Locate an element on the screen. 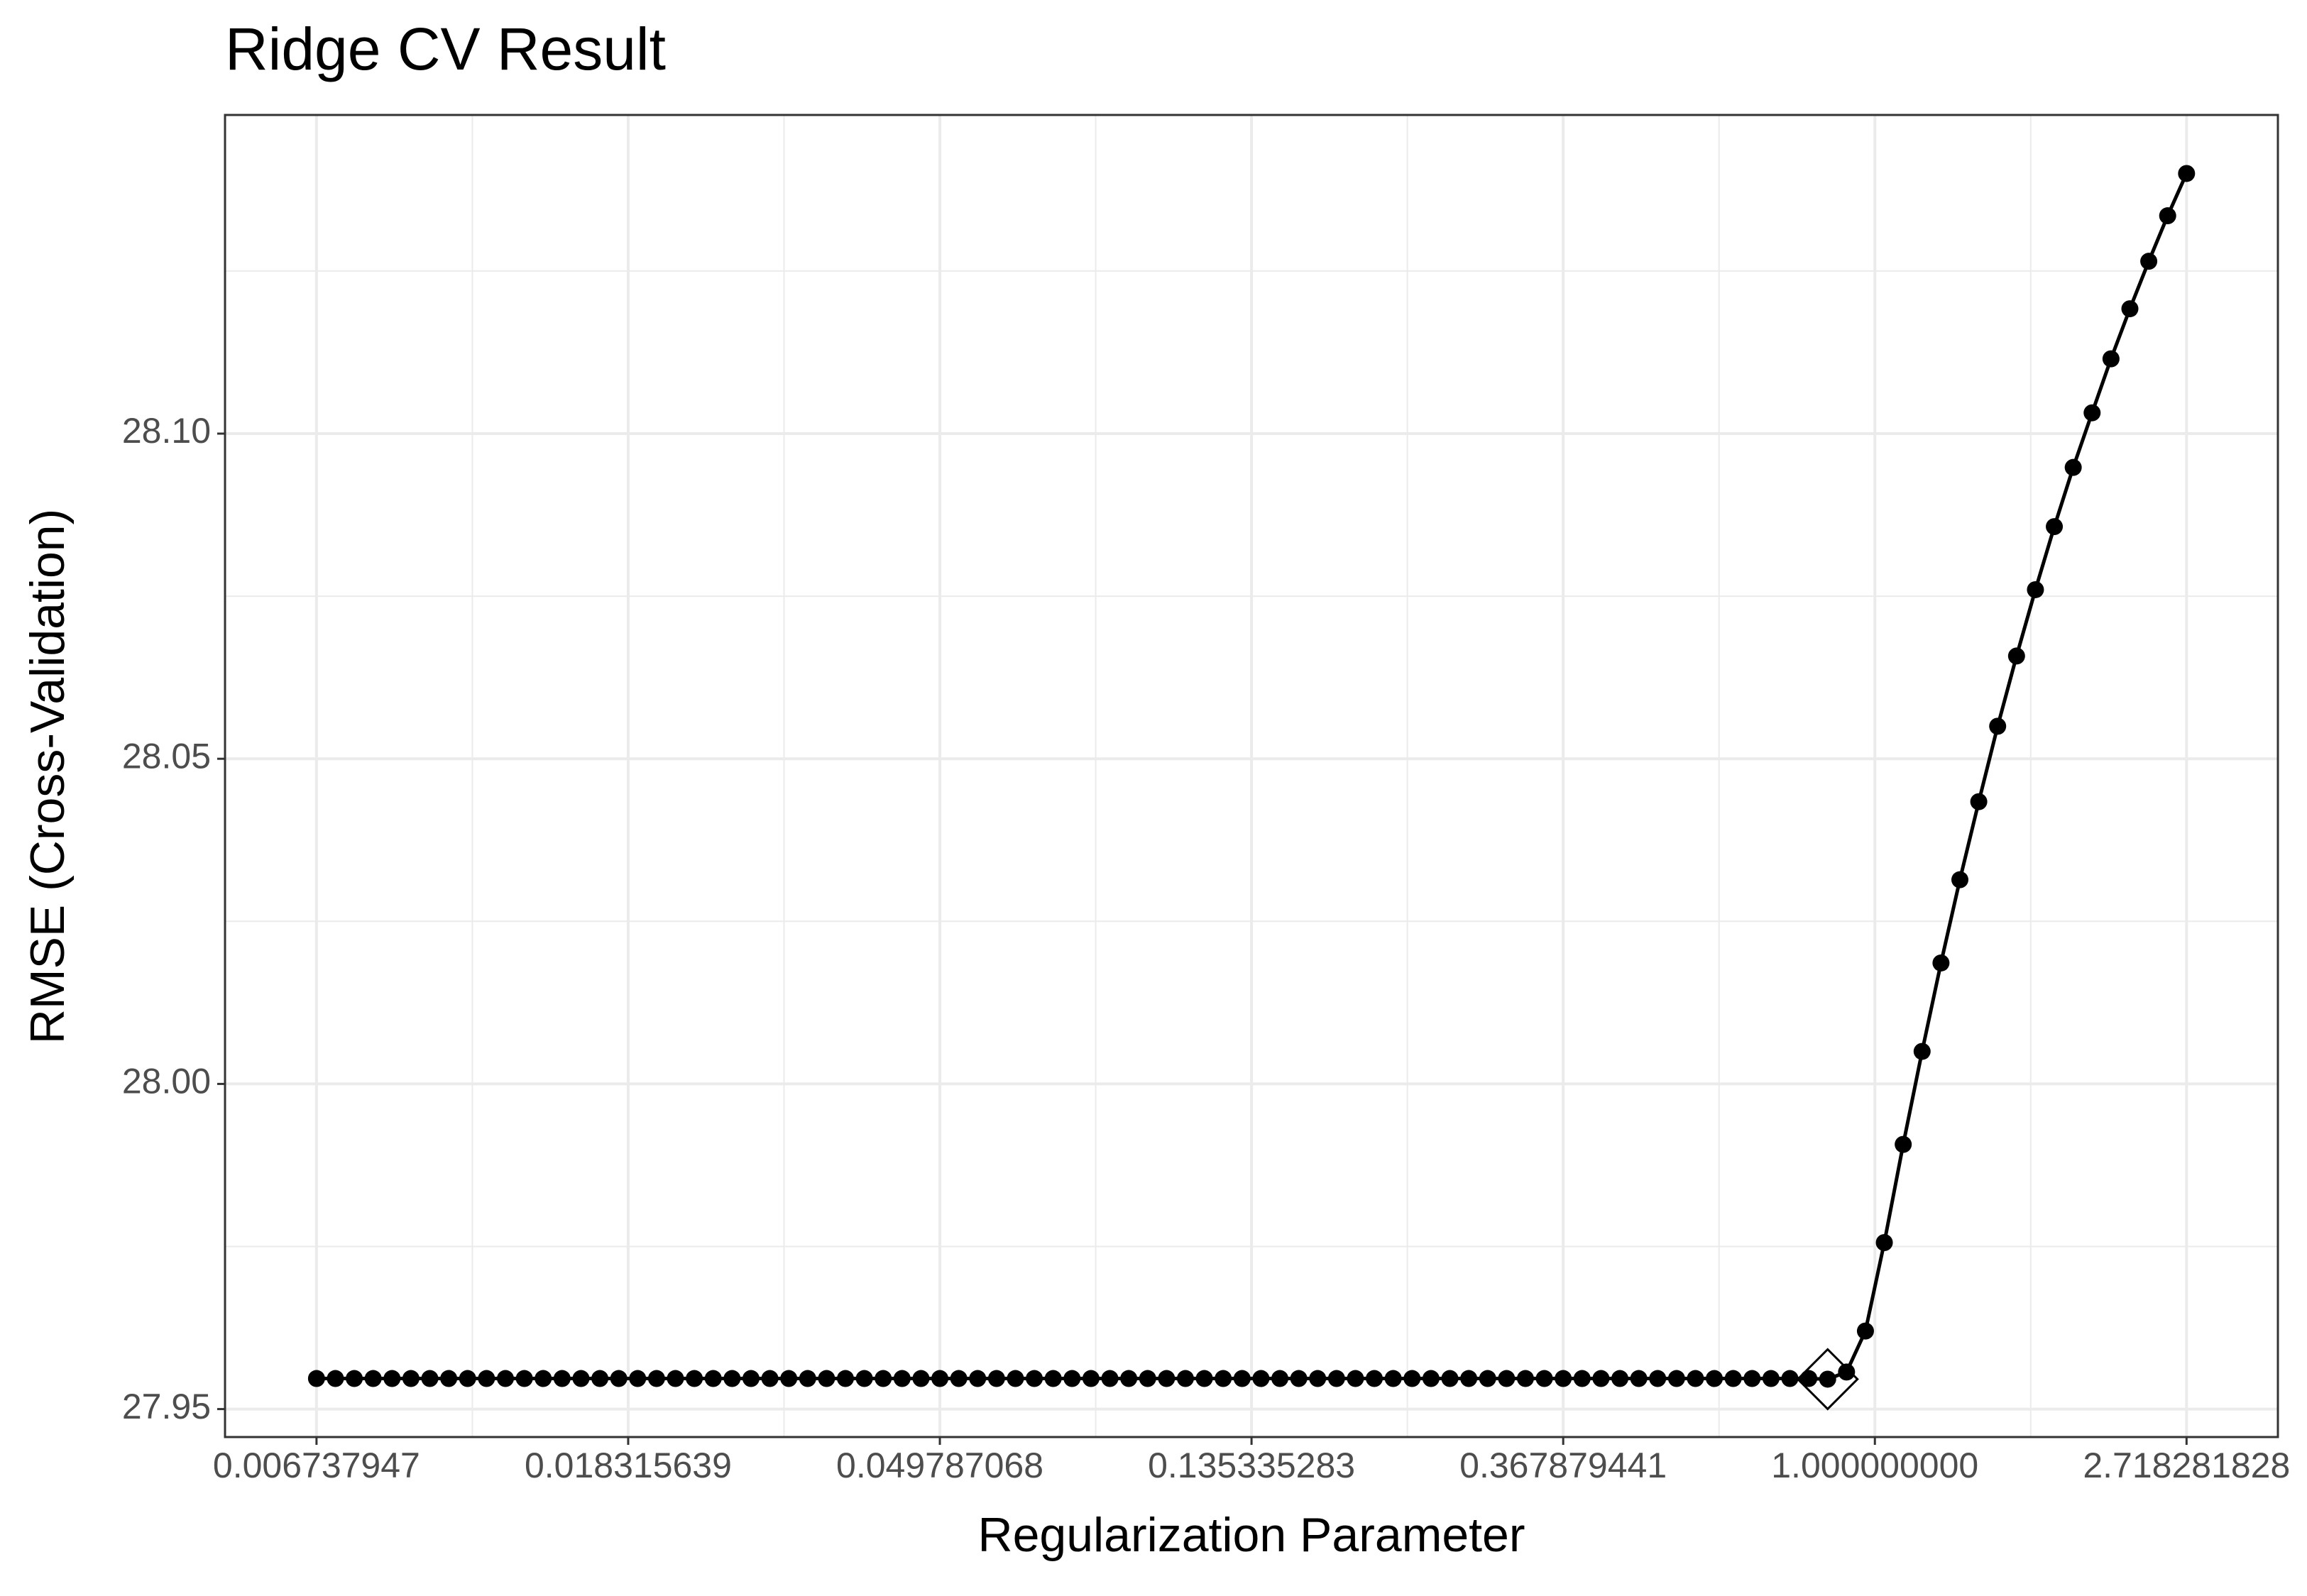 Image resolution: width=2307 pixels, height=1596 pixels. y-tick-label: 28.00 is located at coordinates (166, 1081).